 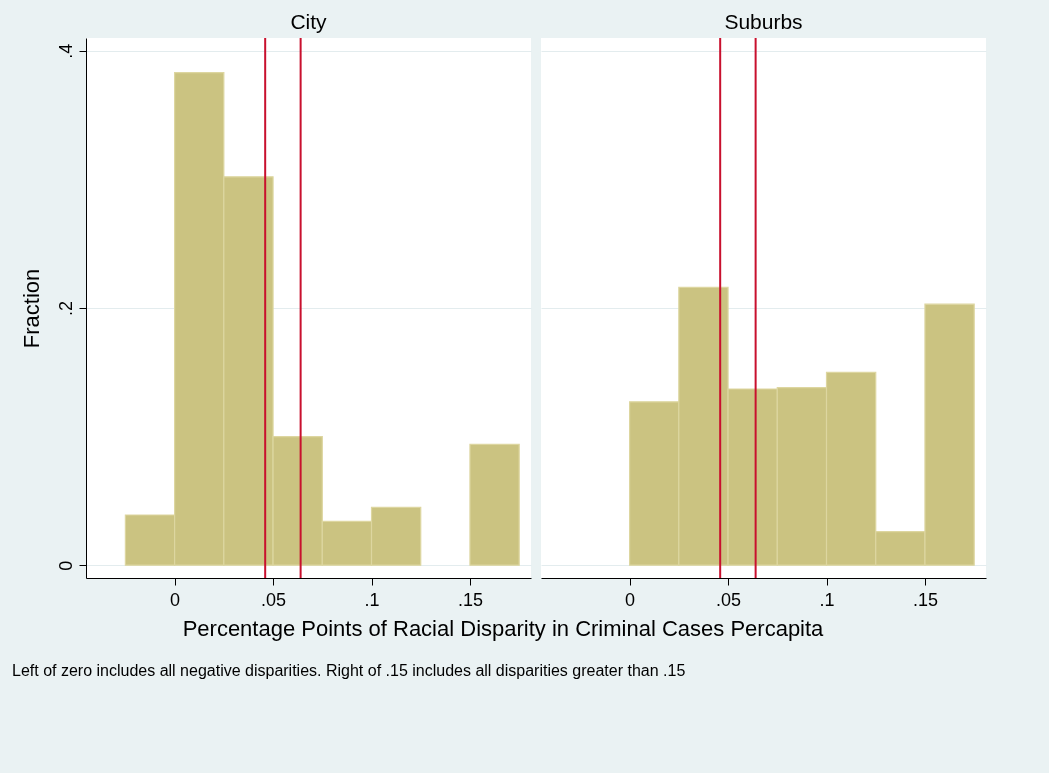 I want to click on text: Left of zero includes all negative disparities. Right of .15 includes all disparities greater than .15, so click(x=349, y=671).